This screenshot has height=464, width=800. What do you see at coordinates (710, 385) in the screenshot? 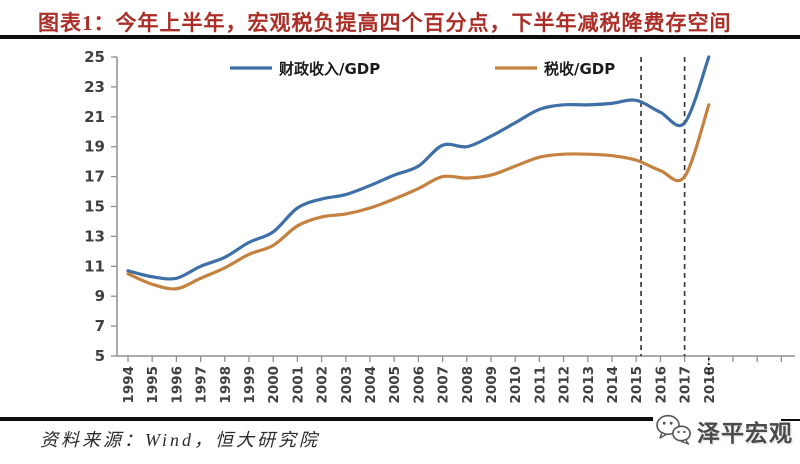
I see `x-tick-label: 2018` at bounding box center [710, 385].